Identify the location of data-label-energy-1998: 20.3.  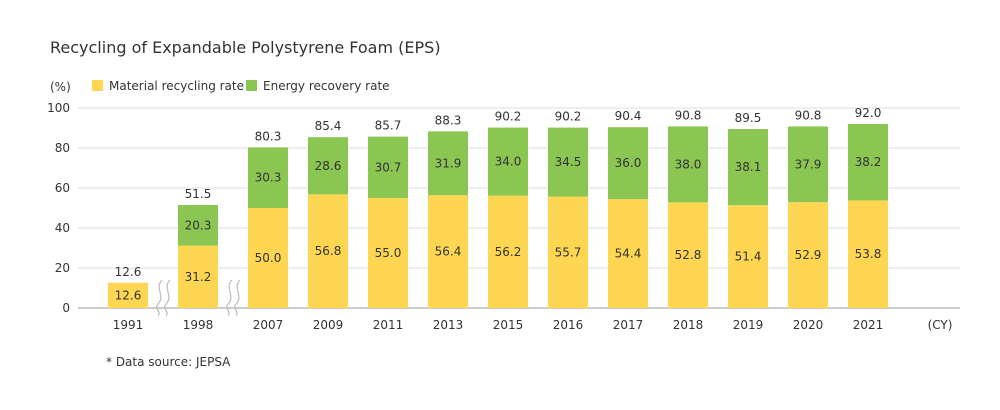
(198, 225).